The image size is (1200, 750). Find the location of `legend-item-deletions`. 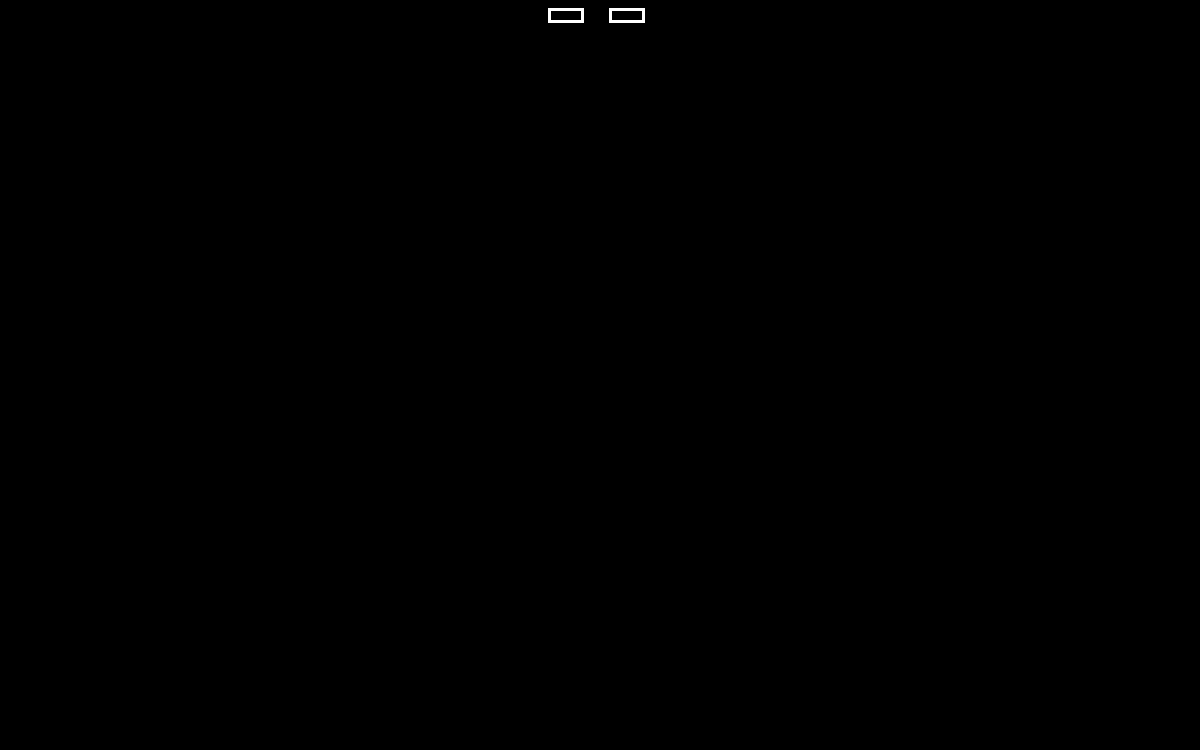

legend-item-deletions is located at coordinates (630, 15).